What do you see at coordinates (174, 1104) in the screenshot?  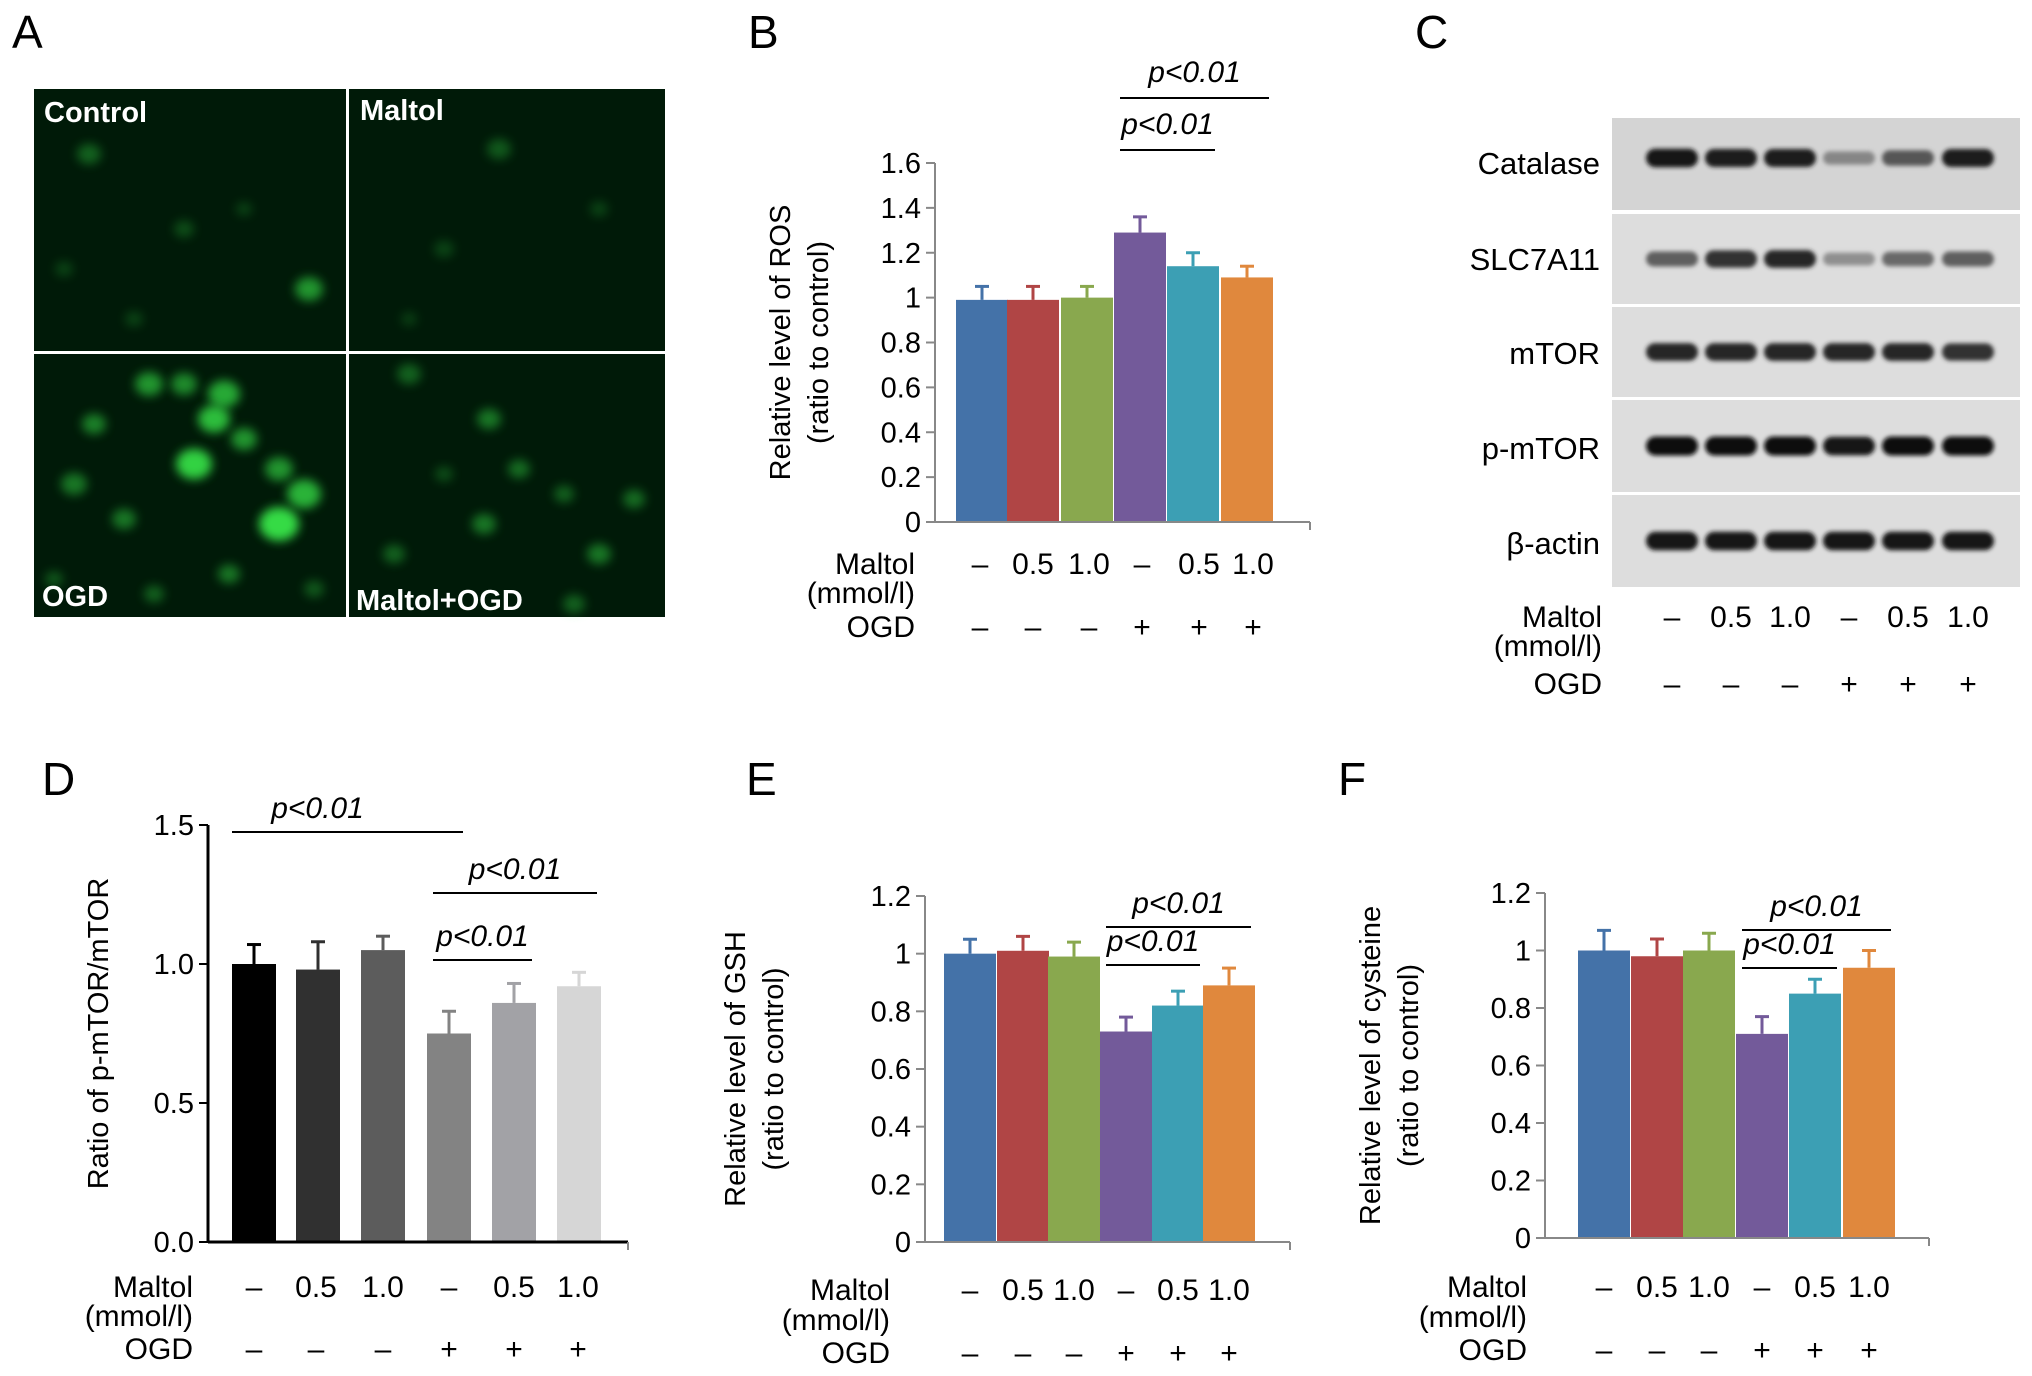 I see `y-tick-label: 0.5` at bounding box center [174, 1104].